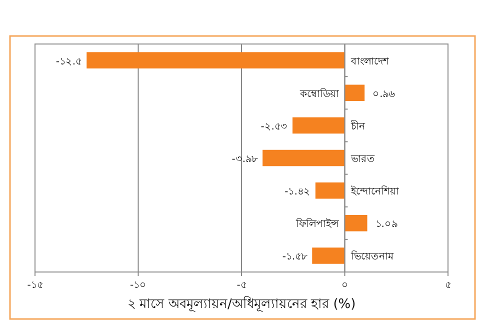 The height and width of the screenshot is (322, 483). Describe the element at coordinates (316, 224) in the screenshot. I see `y-tick-label: ফিলিপাইন্স` at that location.